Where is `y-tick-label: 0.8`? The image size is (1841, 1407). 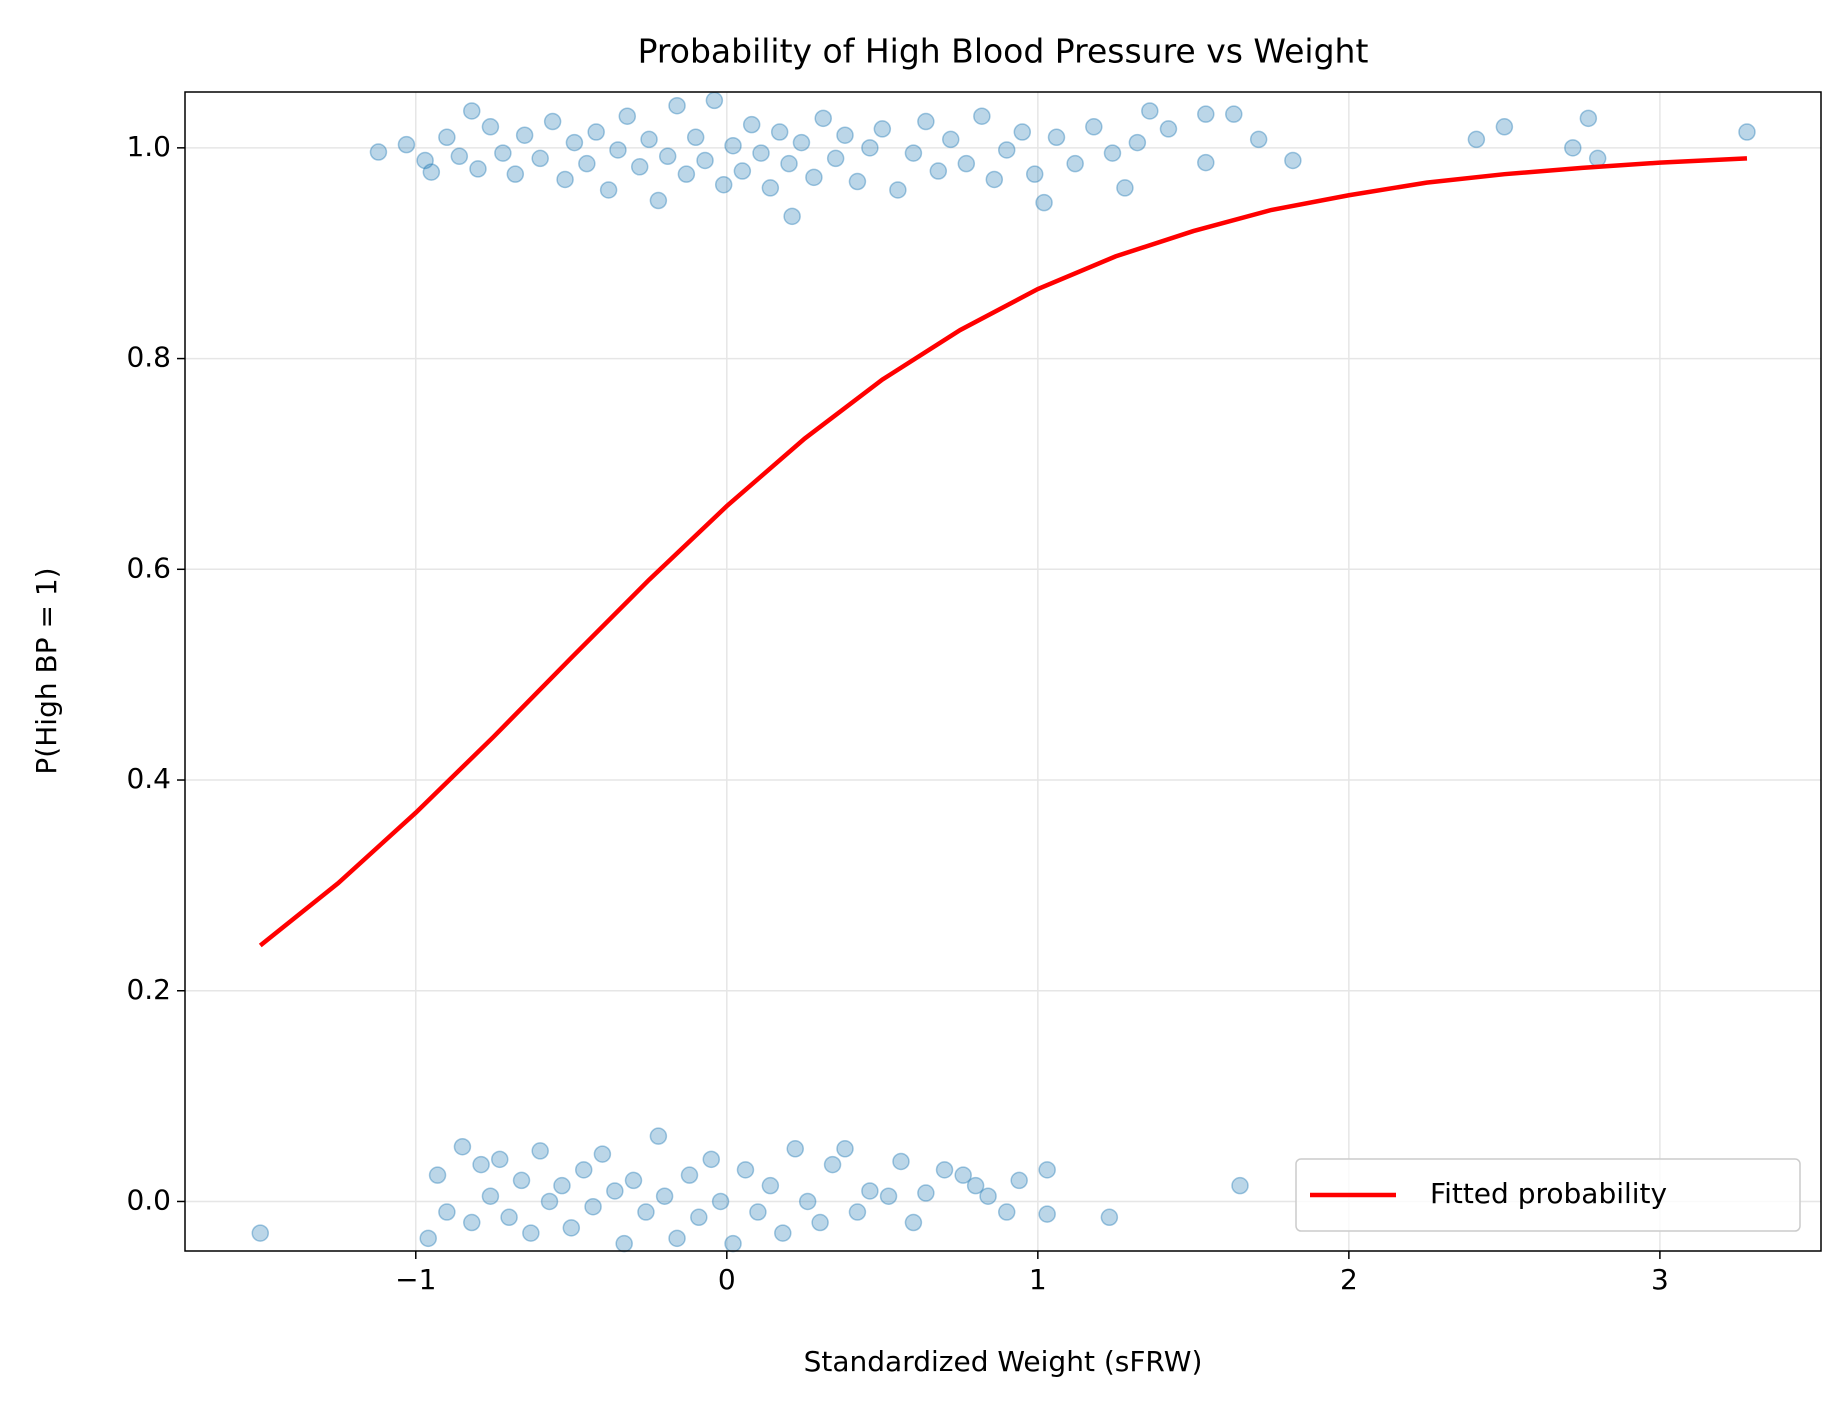
y-tick-label: 0.8 is located at coordinates (148, 357).